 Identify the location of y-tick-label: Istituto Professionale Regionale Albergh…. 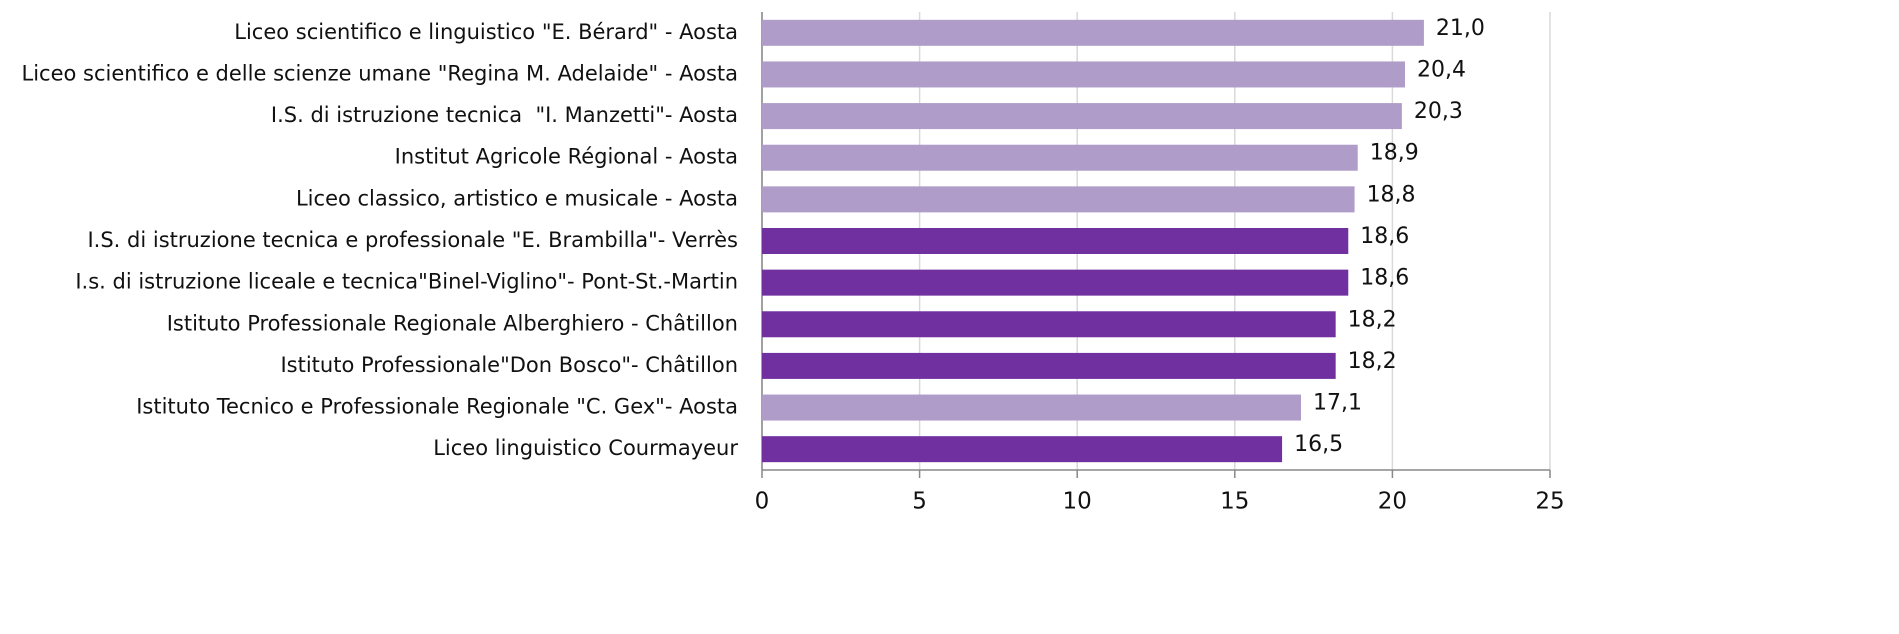
(452, 323).